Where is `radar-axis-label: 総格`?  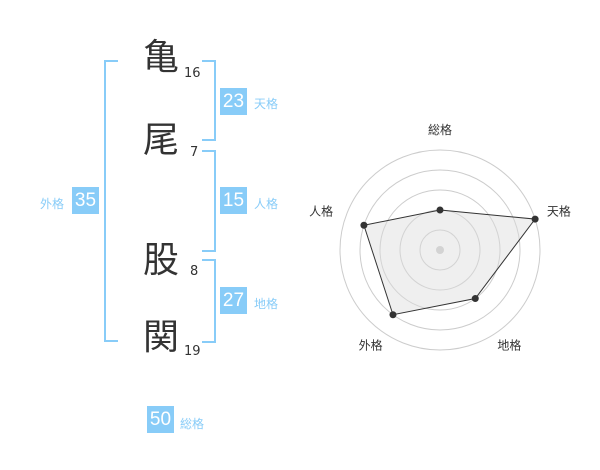 radar-axis-label: 総格 is located at coordinates (440, 129).